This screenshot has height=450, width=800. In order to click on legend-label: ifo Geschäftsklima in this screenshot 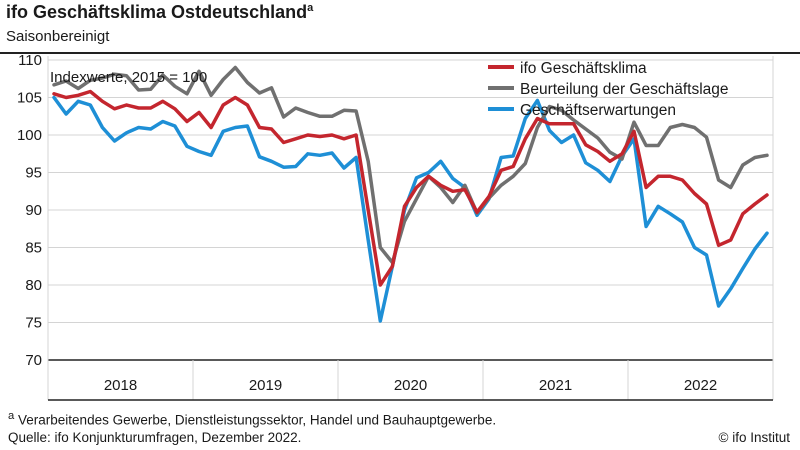, I will do `click(583, 68)`.